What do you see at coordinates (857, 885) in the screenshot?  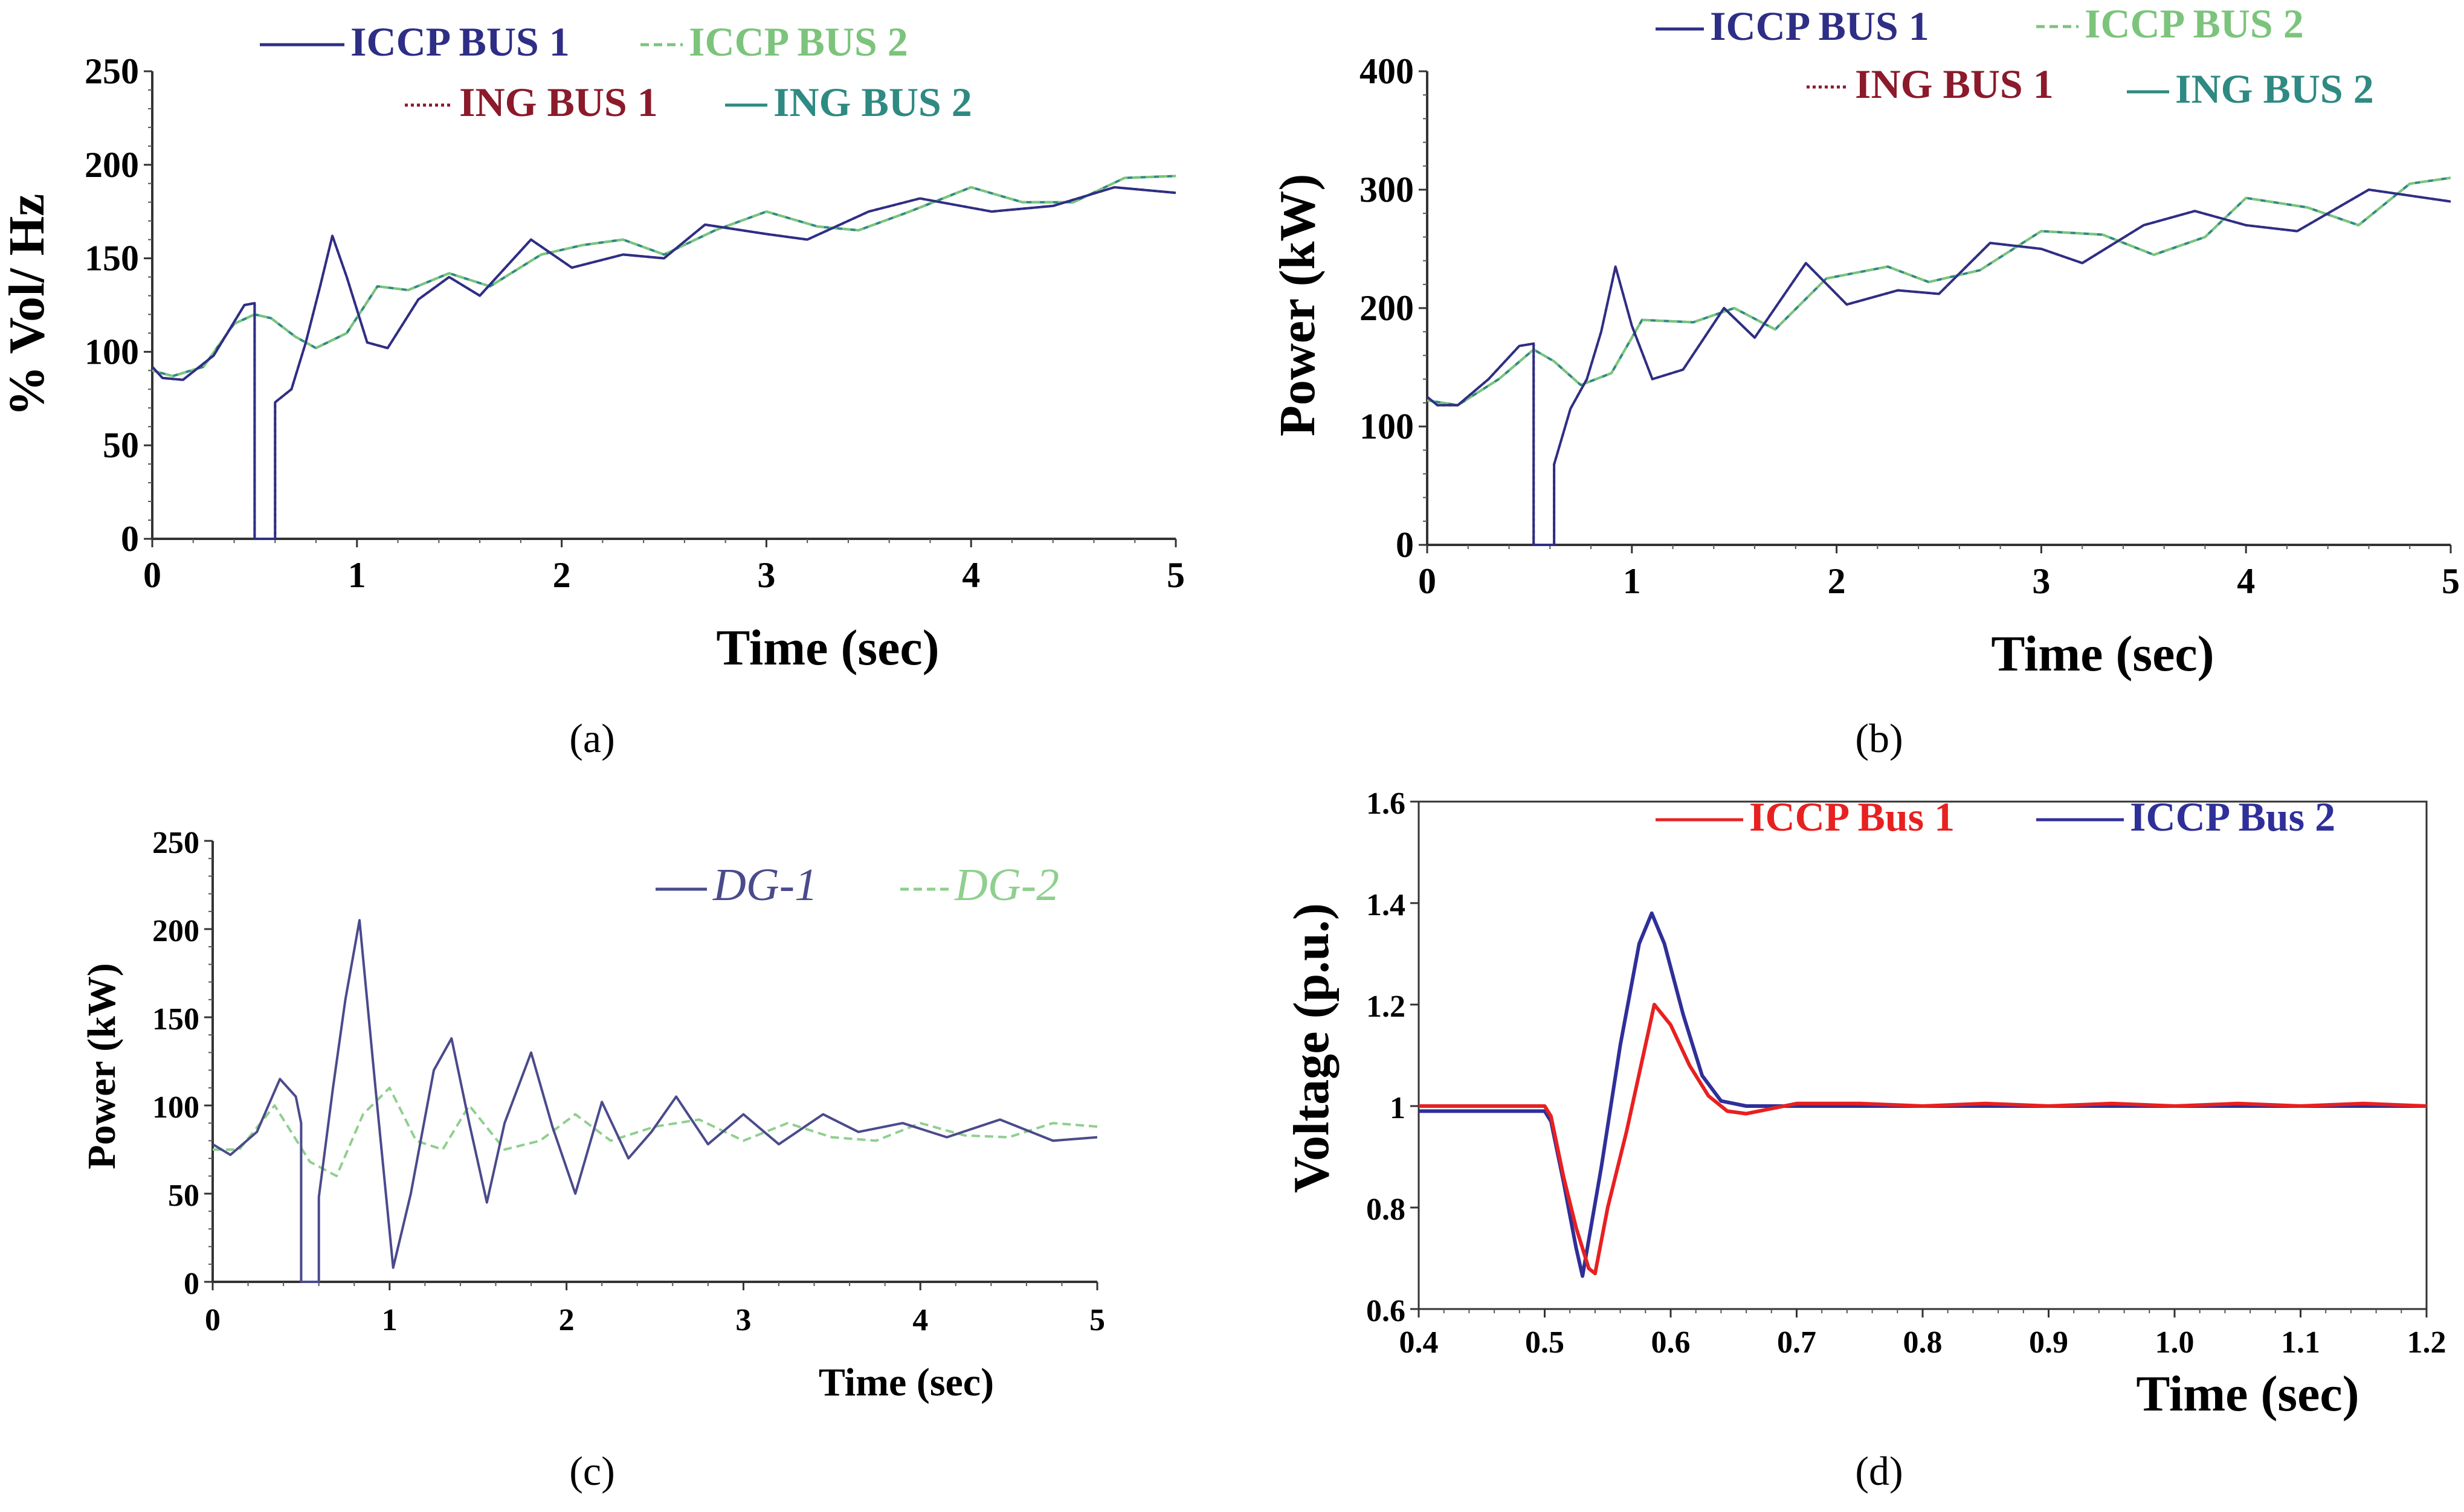 I see `legend: DG-1 DG-2` at bounding box center [857, 885].